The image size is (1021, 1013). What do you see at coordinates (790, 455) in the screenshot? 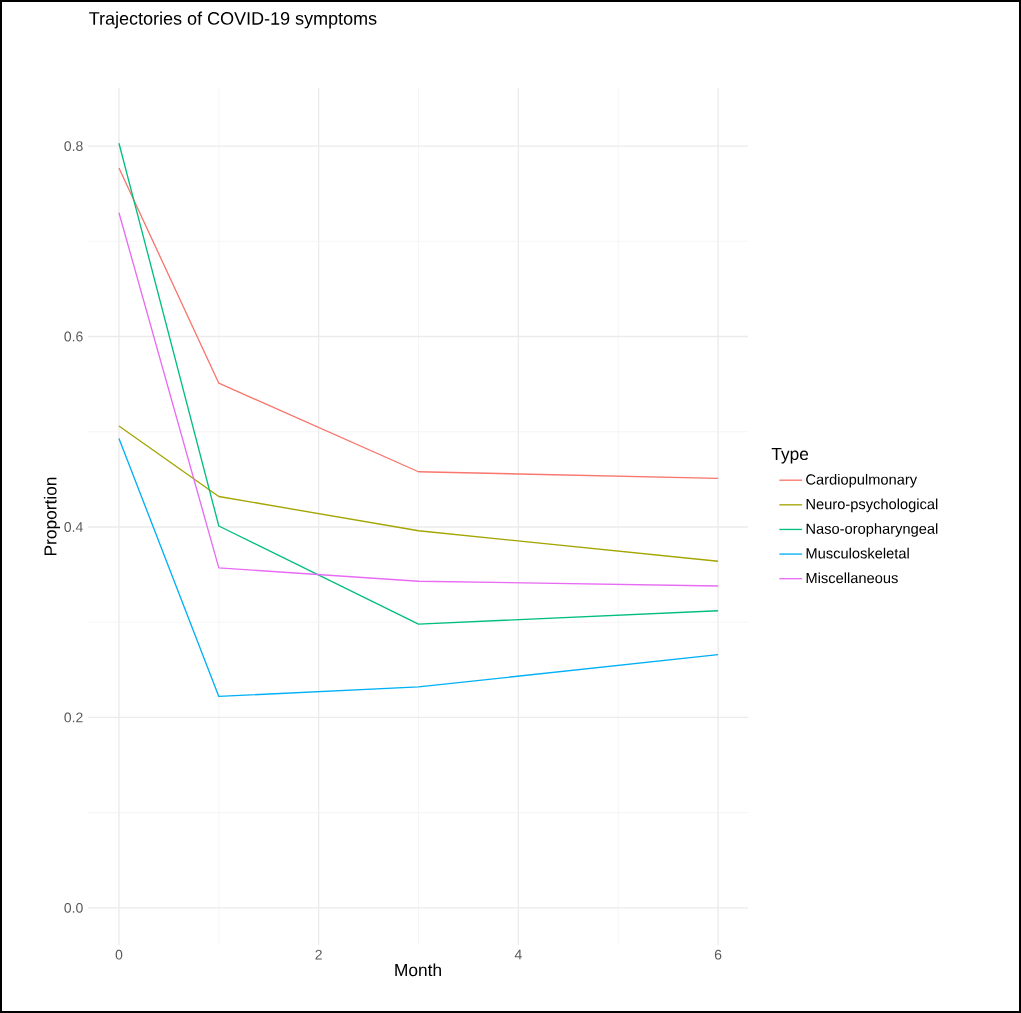
I see `legend-title: Type` at bounding box center [790, 455].